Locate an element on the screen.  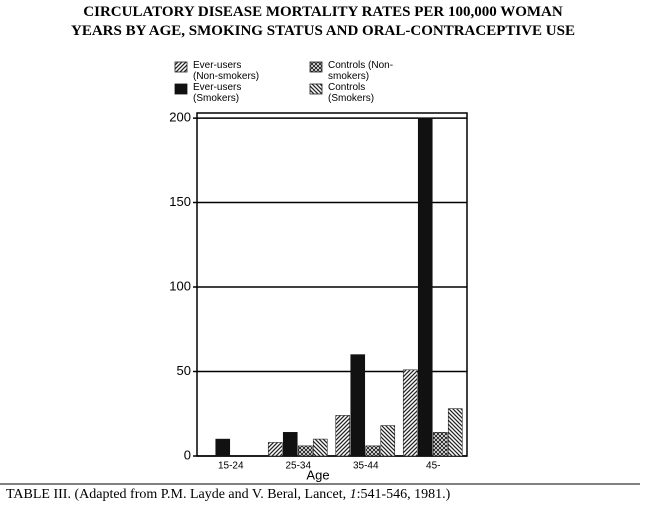
x-tick-label: 15-24 is located at coordinates (231, 466).